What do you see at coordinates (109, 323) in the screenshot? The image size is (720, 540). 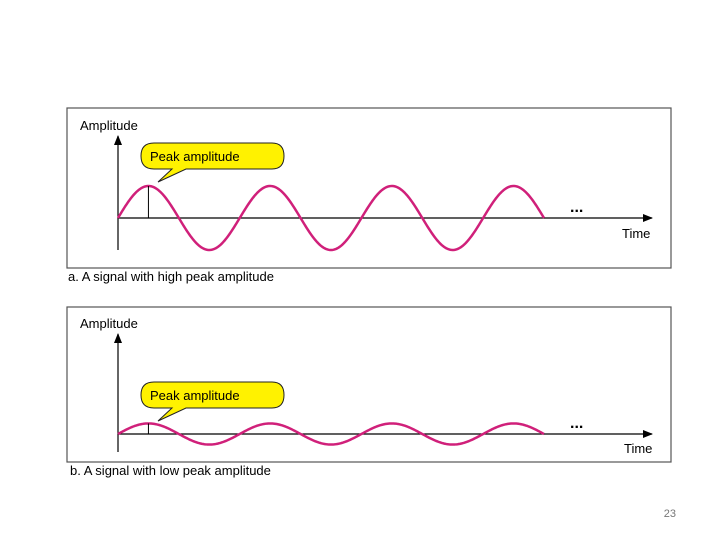 I see `panel-b-y-axis-label: Amplitude` at bounding box center [109, 323].